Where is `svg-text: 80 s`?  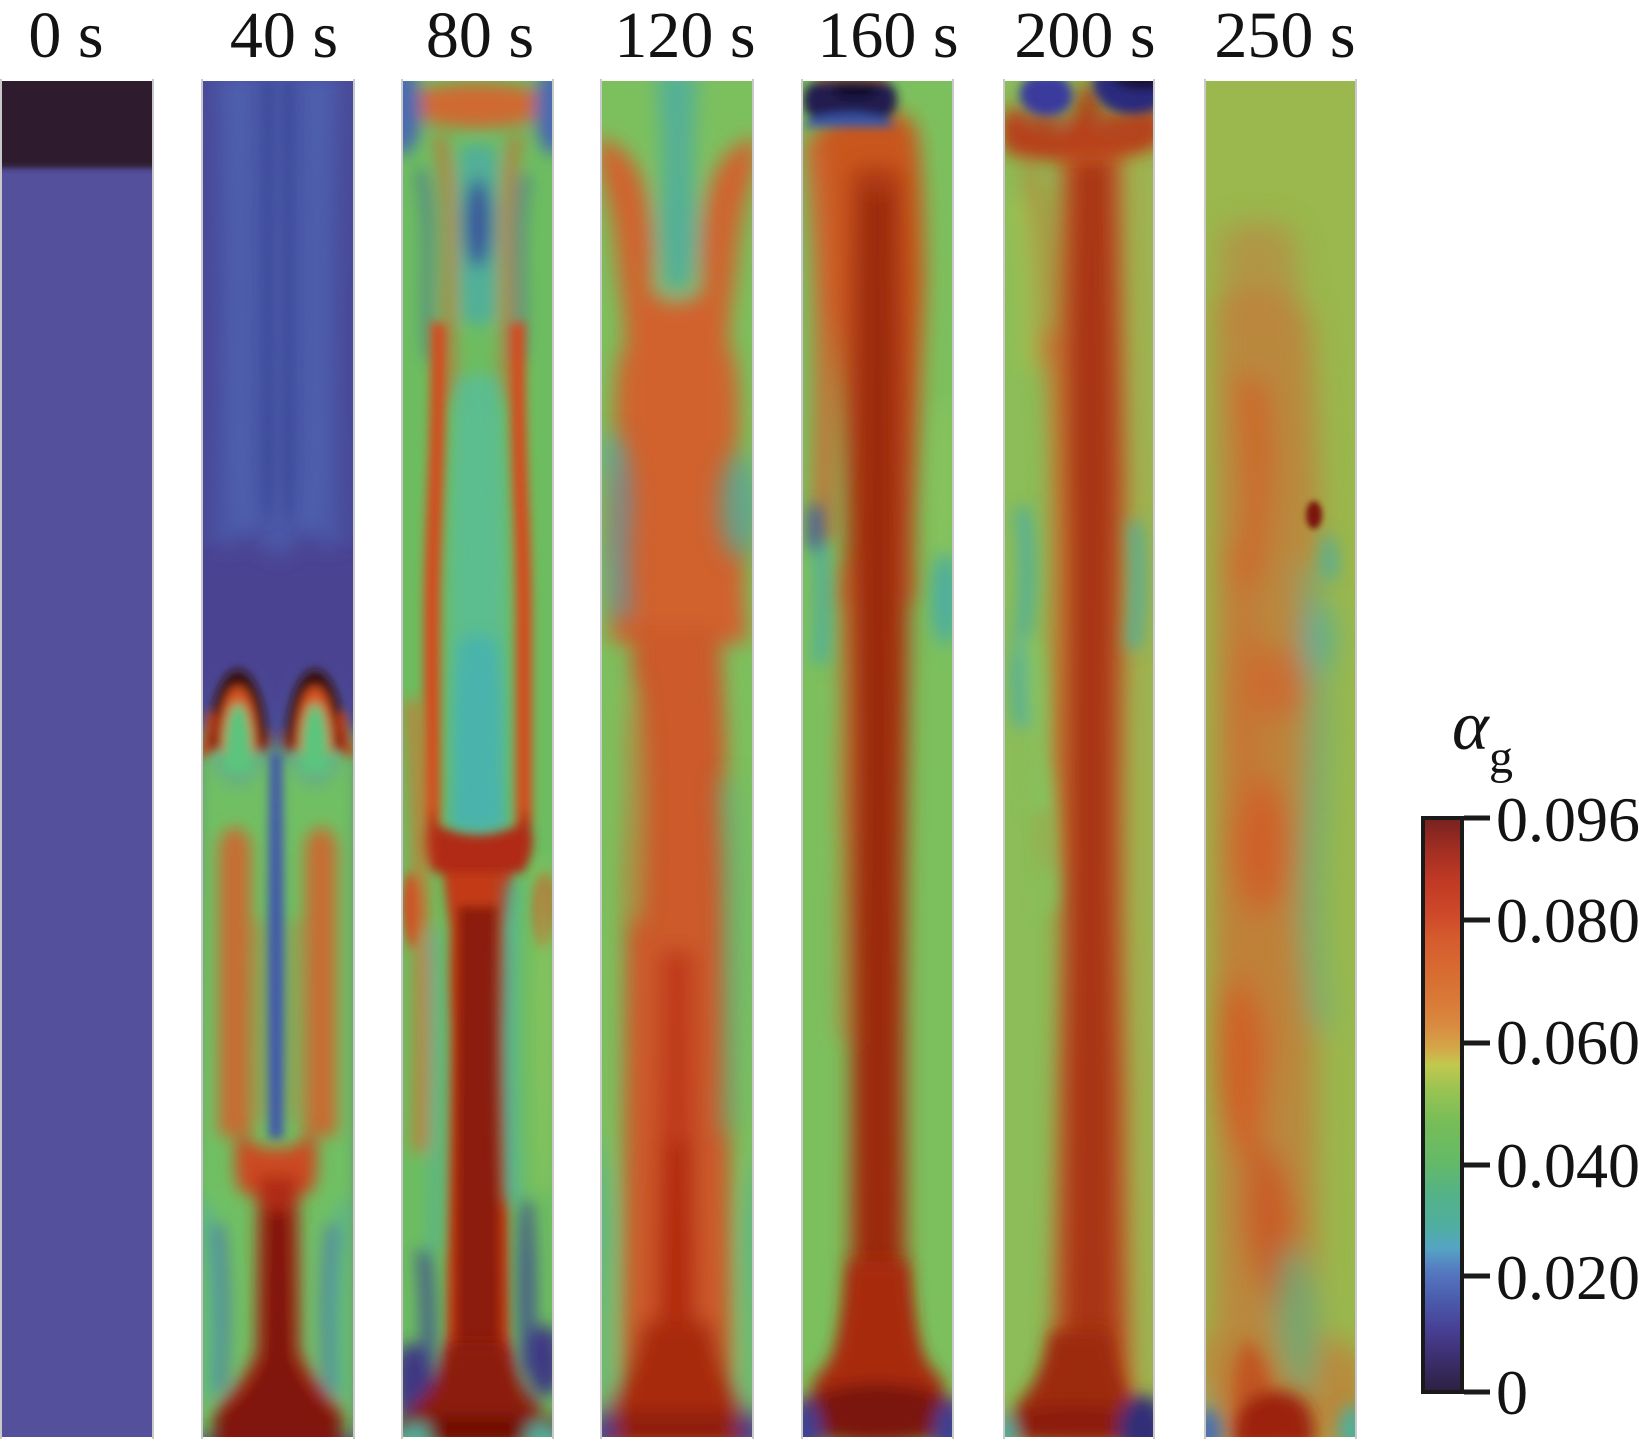
svg-text: 80 s is located at coordinates (480, 36).